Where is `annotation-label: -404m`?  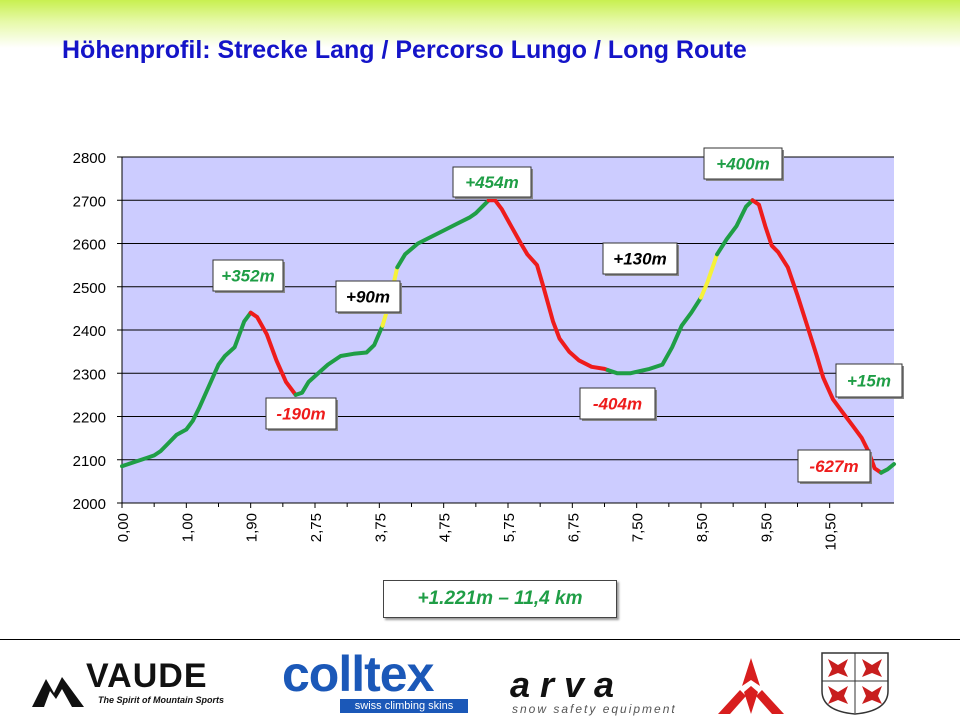 annotation-label: -404m is located at coordinates (617, 404).